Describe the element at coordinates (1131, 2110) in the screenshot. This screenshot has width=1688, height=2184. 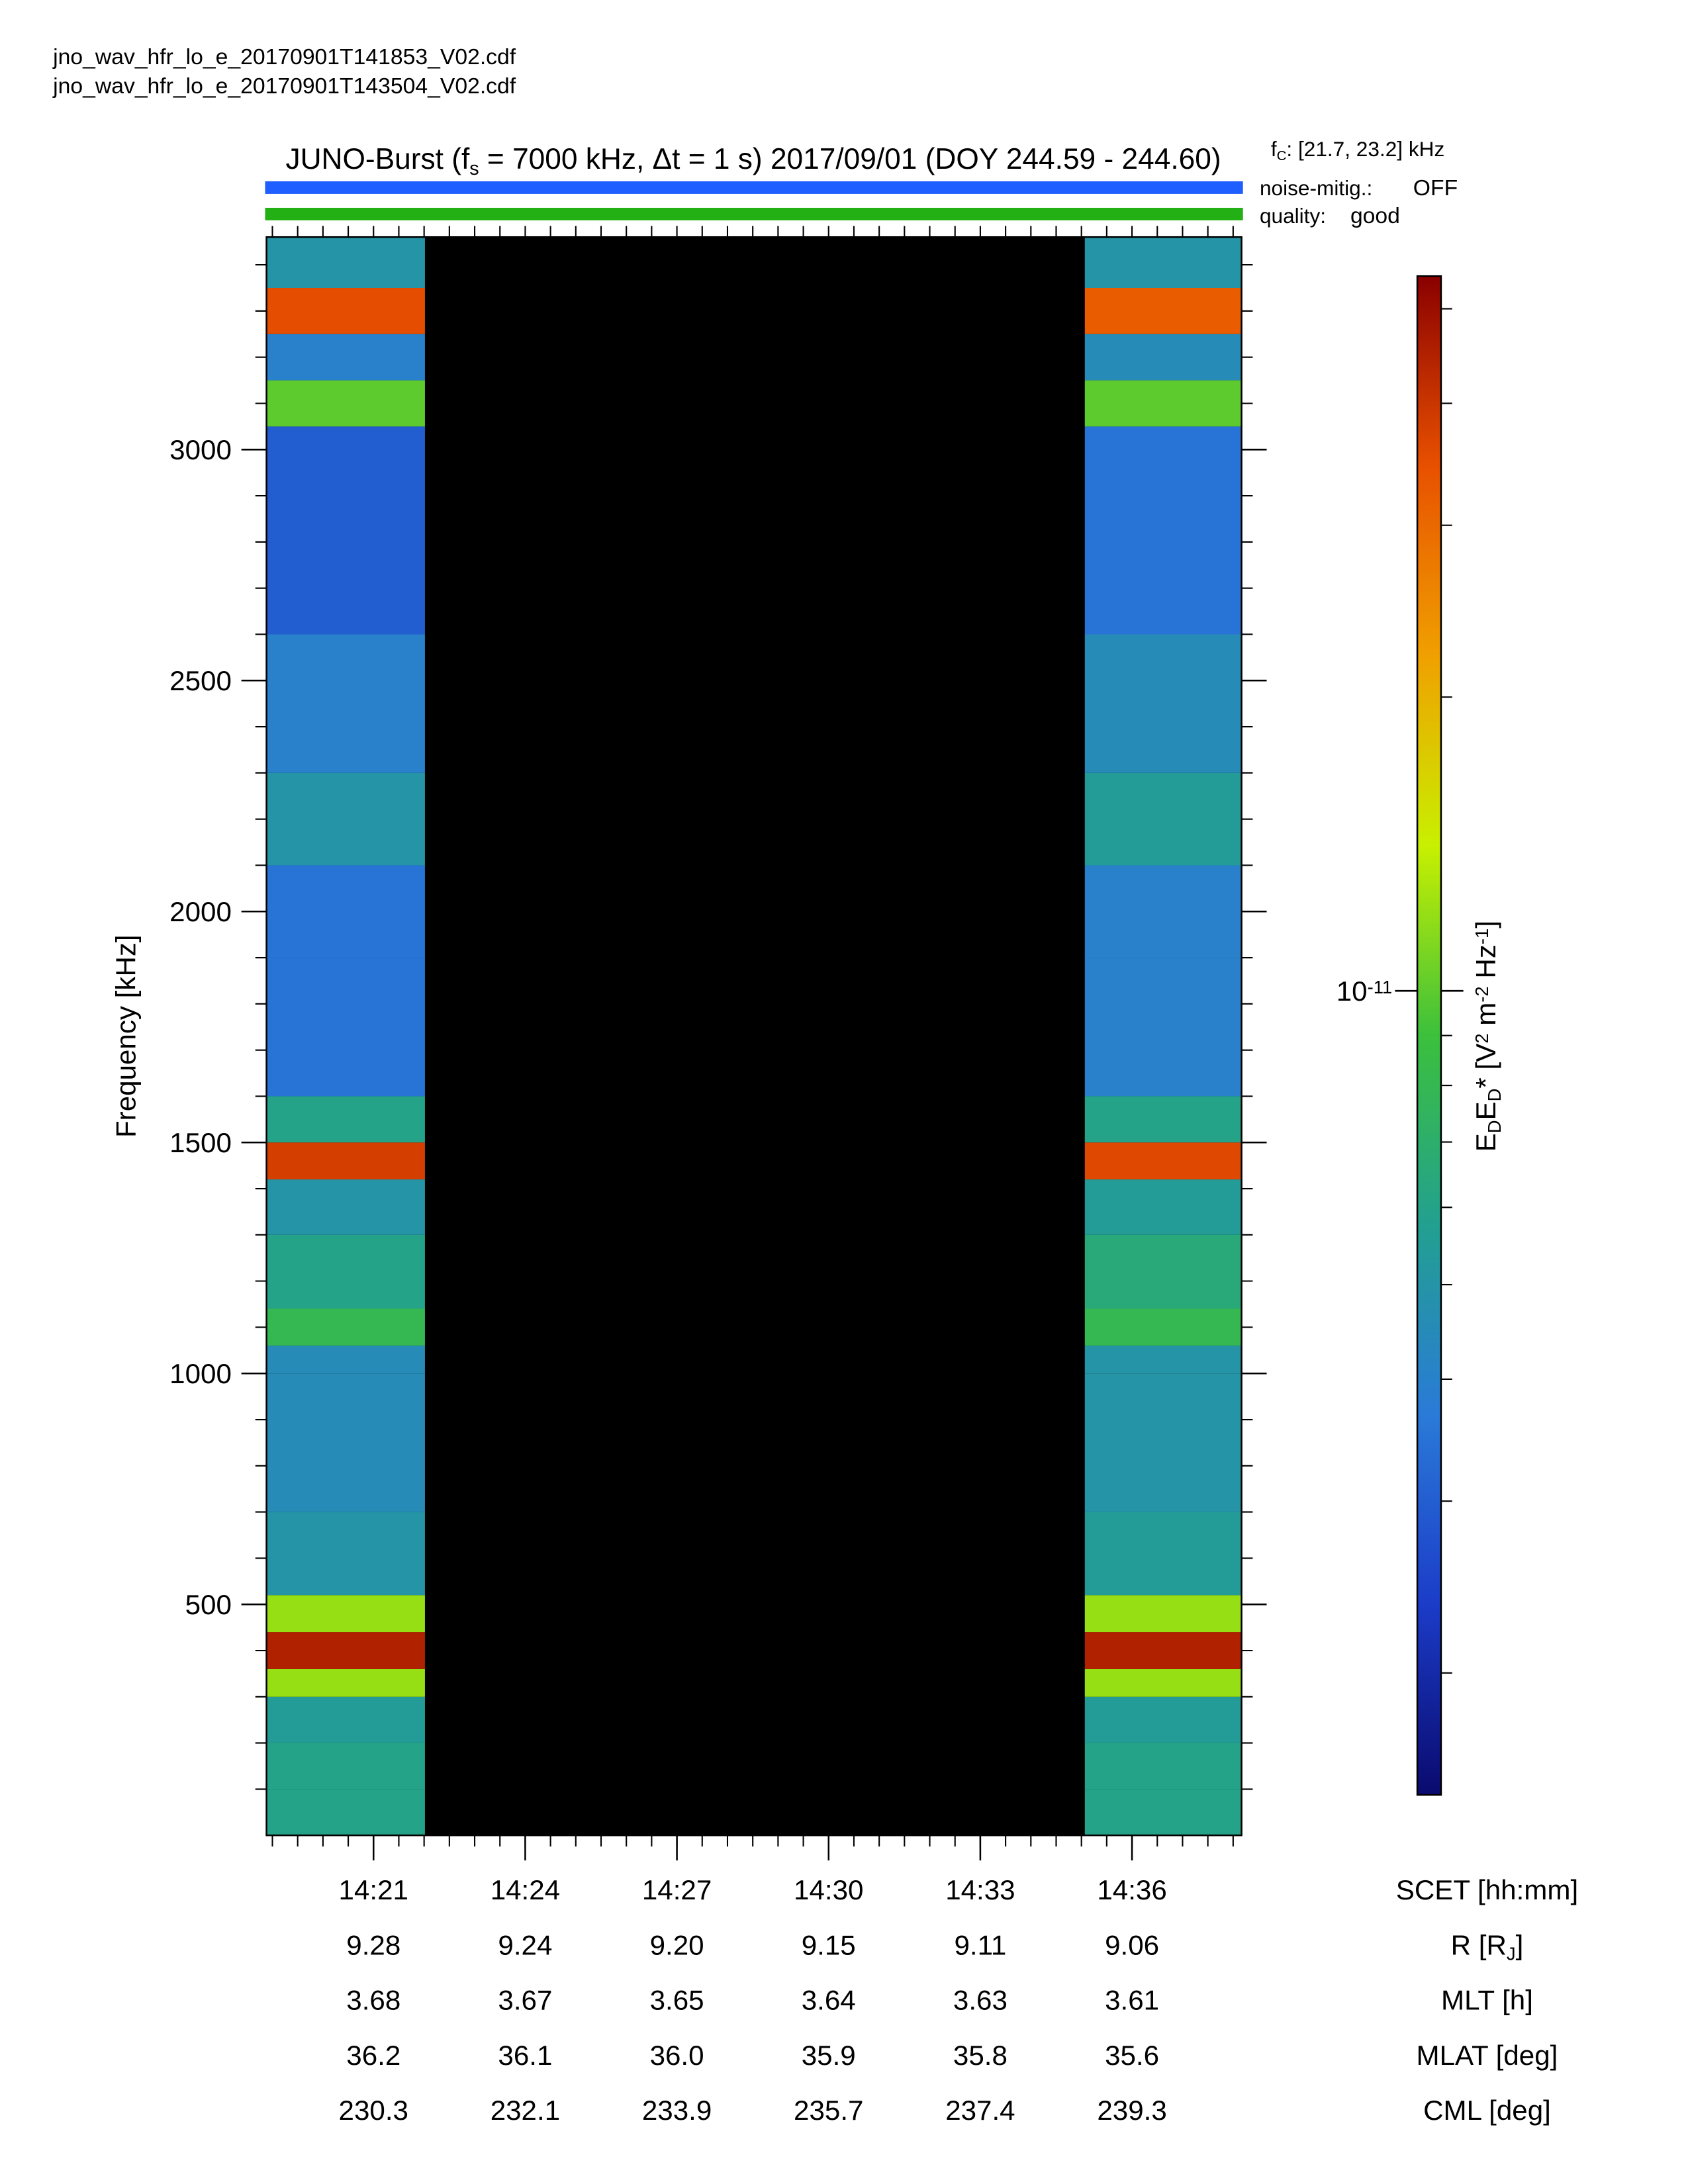
I see `ephemeris-value: 239.3` at that location.